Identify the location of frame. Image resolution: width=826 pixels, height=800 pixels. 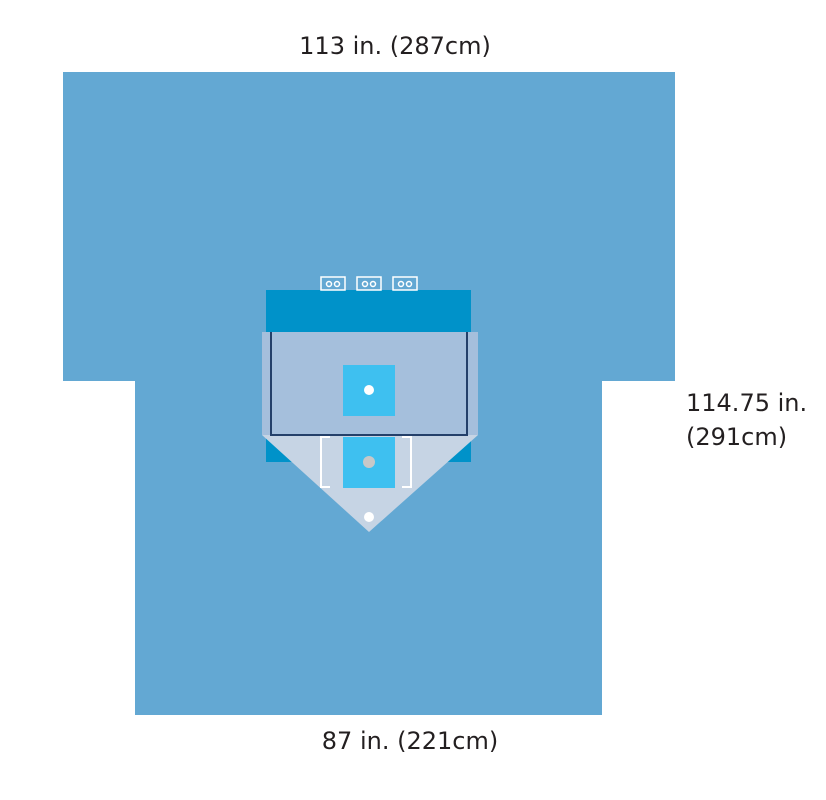
(369, 384).